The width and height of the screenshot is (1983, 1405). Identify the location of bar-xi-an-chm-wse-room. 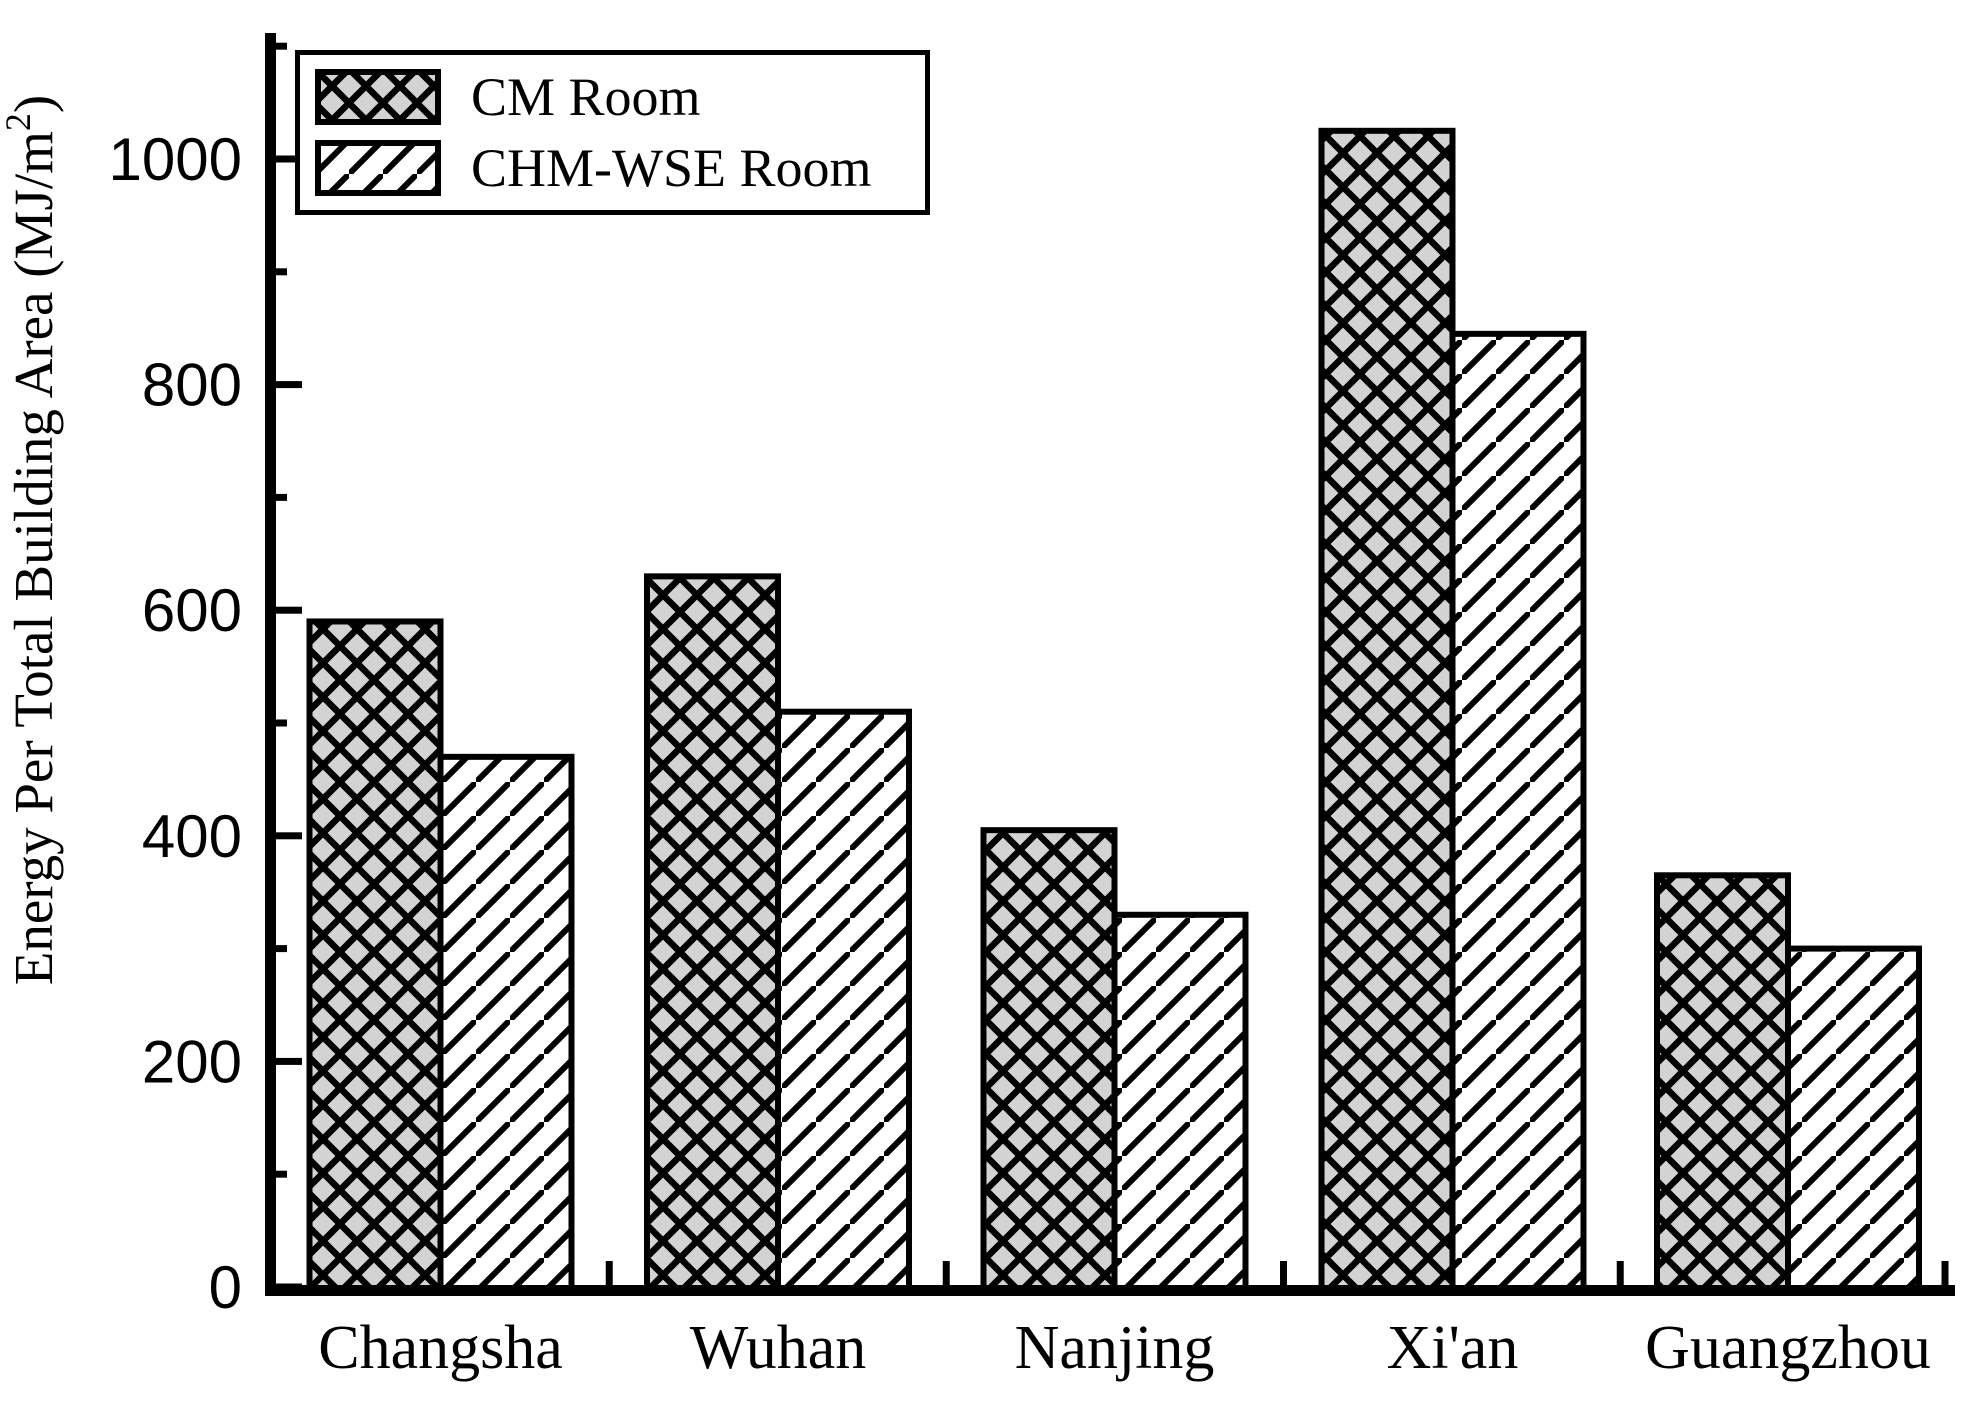
(1518, 811).